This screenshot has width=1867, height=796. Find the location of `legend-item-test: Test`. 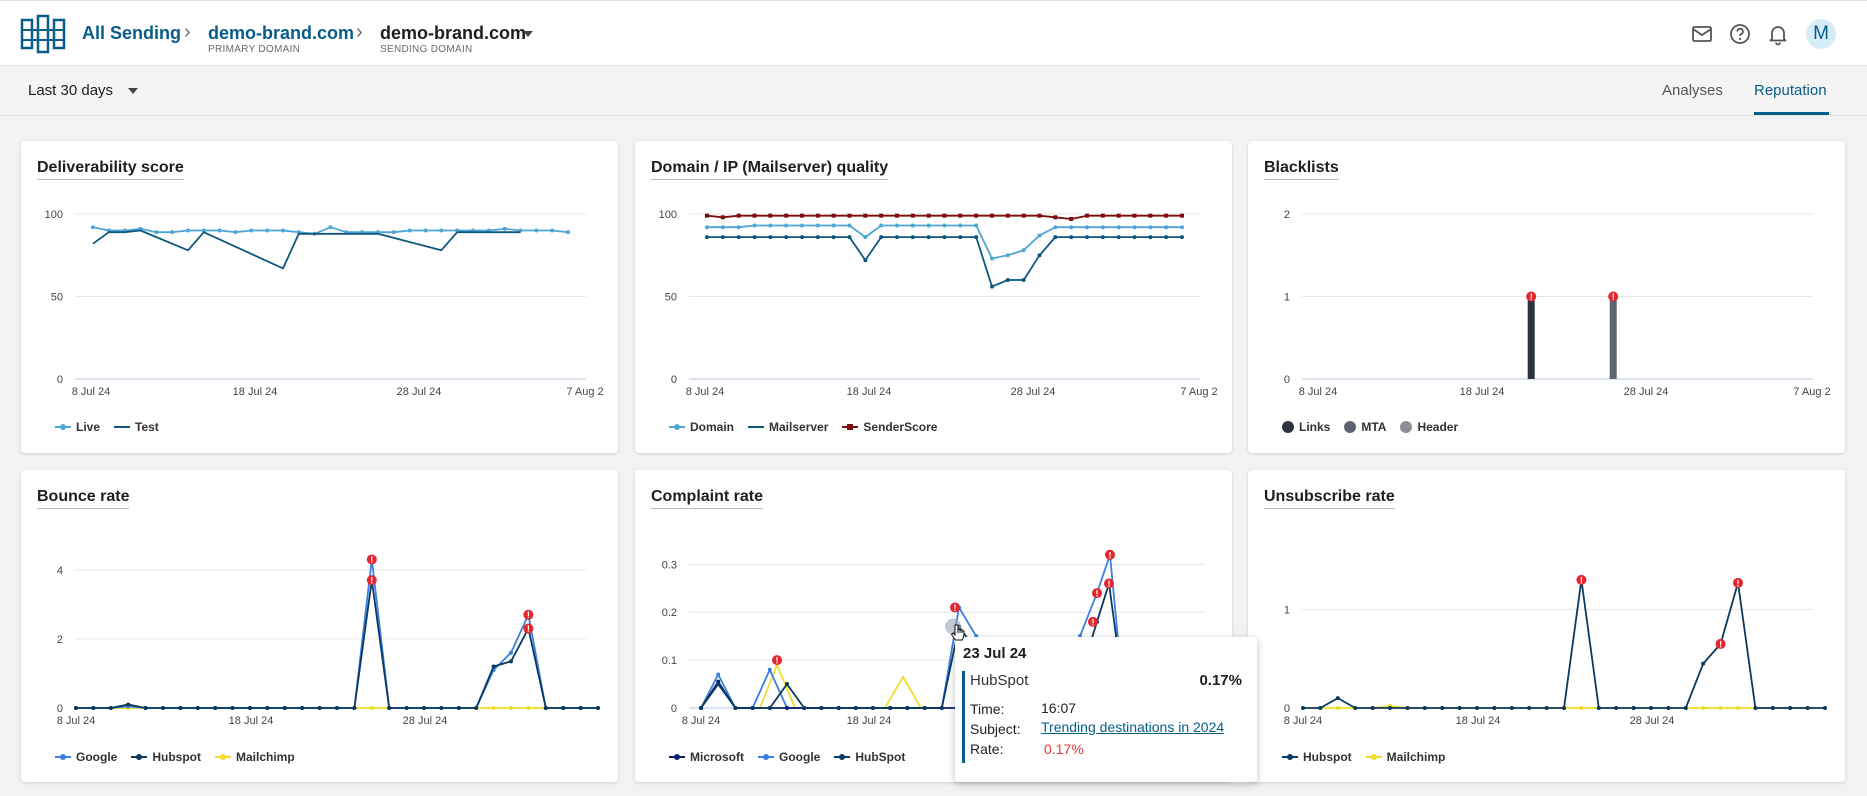

legend-item-test: Test is located at coordinates (136, 427).